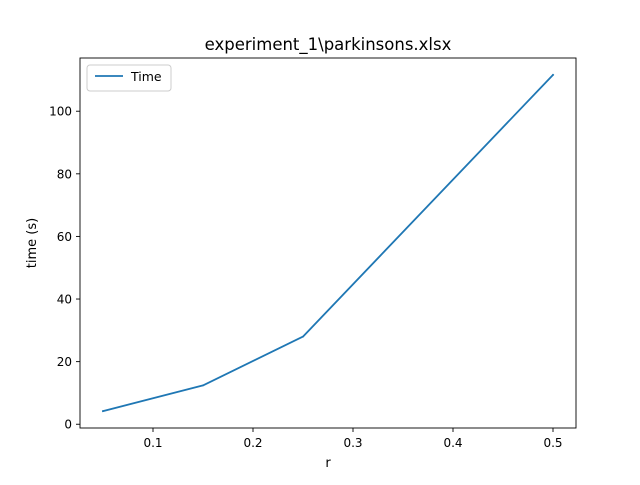 The image size is (640, 485). Describe the element at coordinates (64, 174) in the screenshot. I see `y-tick-label: 80` at that location.